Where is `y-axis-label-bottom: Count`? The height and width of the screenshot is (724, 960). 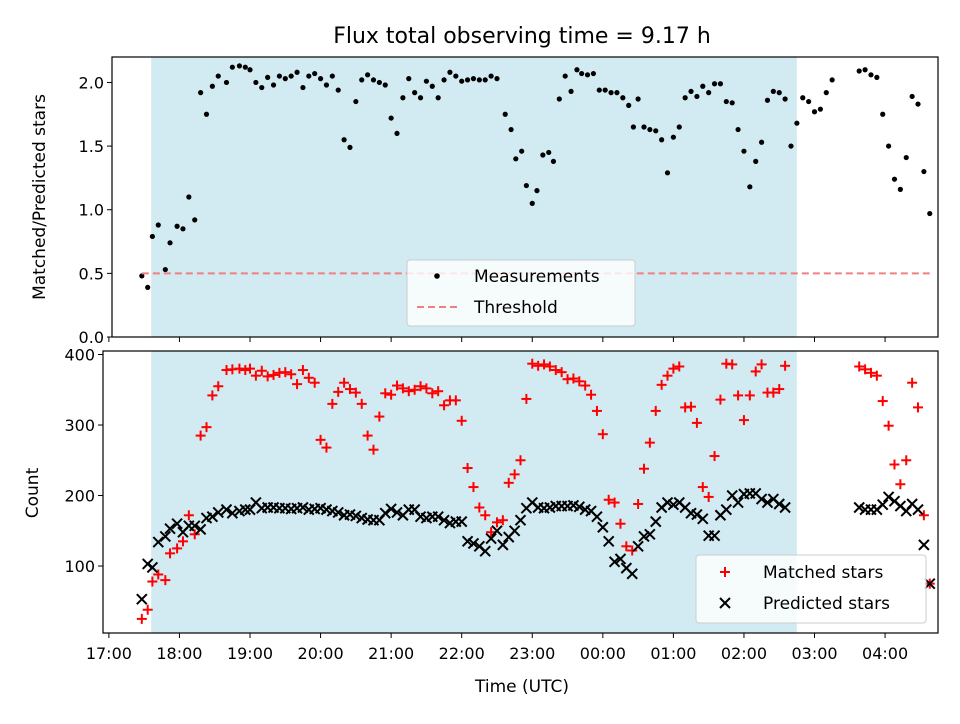
y-axis-label-bottom: Count is located at coordinates (33, 492).